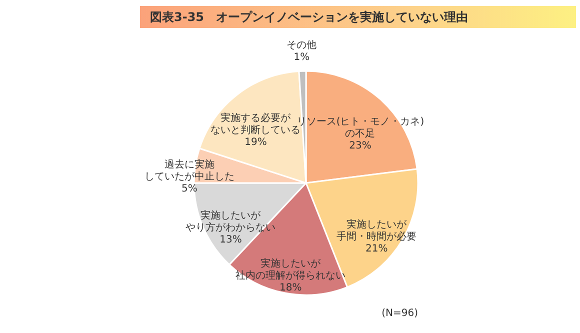  I want to click on data-label: 21%, so click(376, 249).